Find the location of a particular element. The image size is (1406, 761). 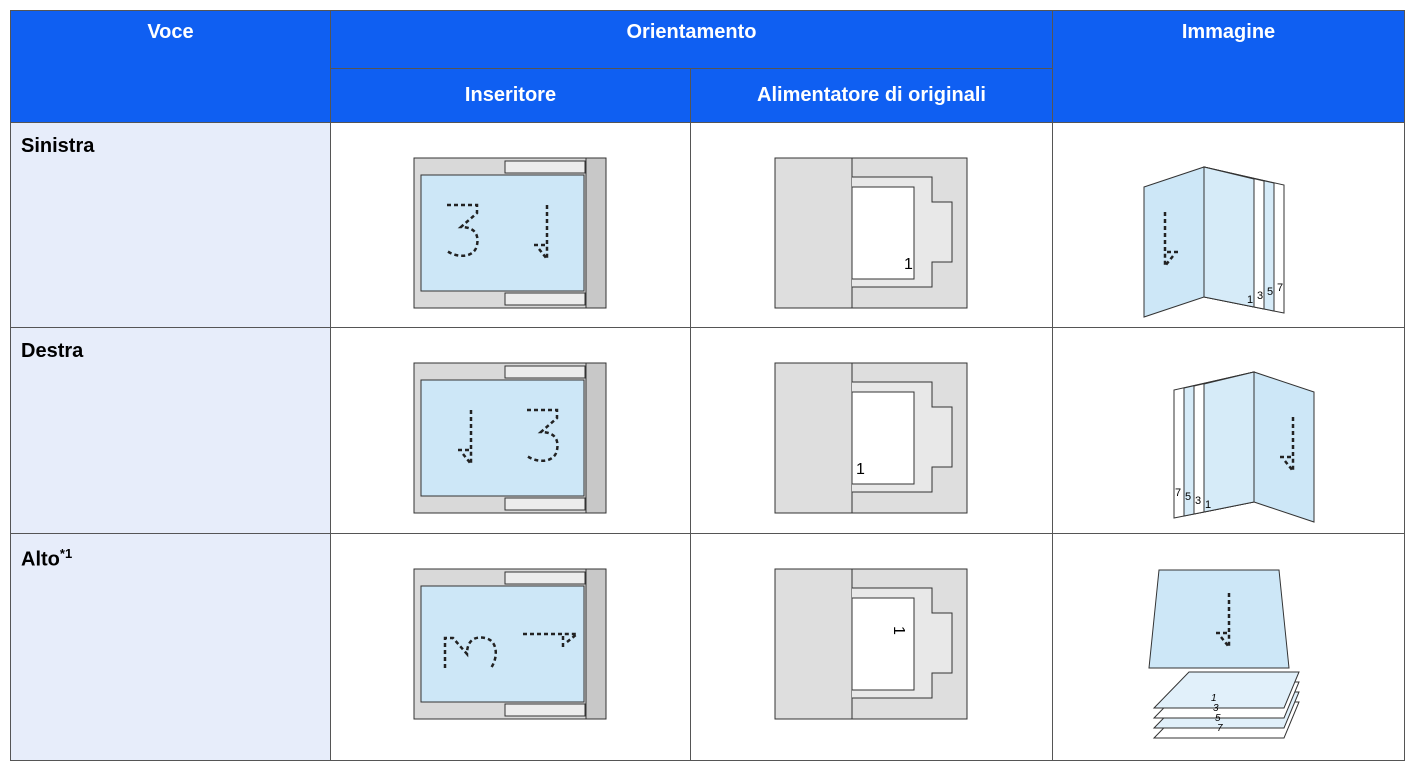

row-label-text: Alto is located at coordinates (40, 559).